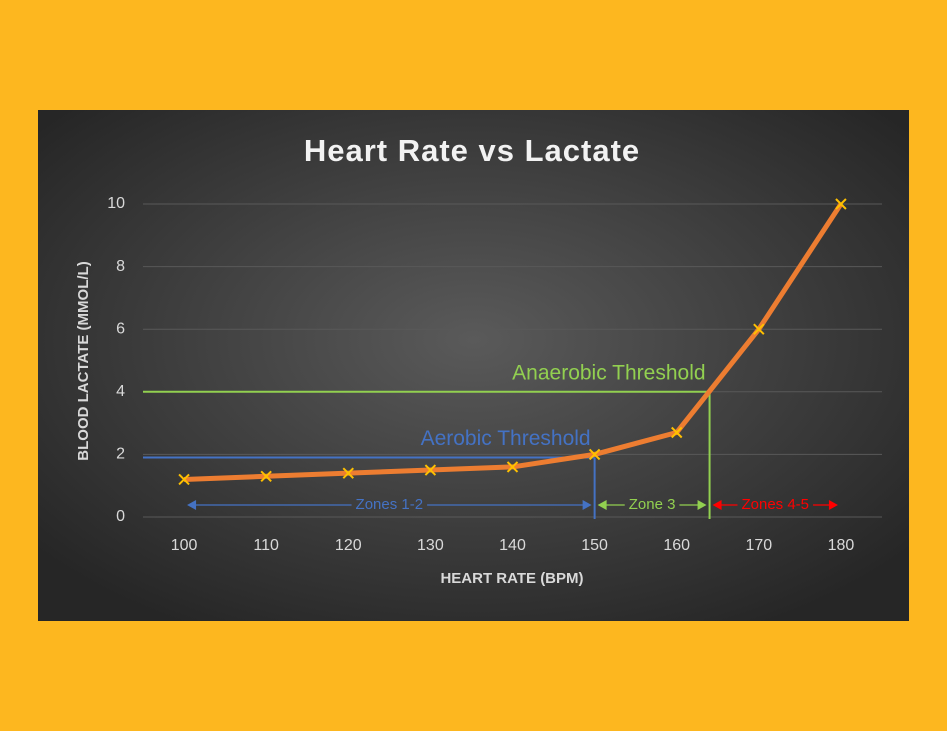 The image size is (947, 731). I want to click on y-tick-label: 6, so click(120, 328).